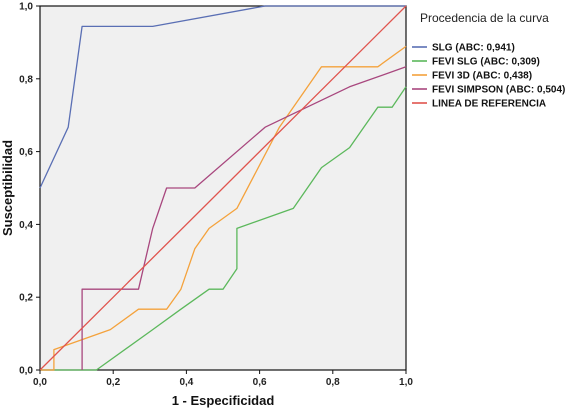  What do you see at coordinates (26, 79) in the screenshot?
I see `y-tick-label: 0,8` at bounding box center [26, 79].